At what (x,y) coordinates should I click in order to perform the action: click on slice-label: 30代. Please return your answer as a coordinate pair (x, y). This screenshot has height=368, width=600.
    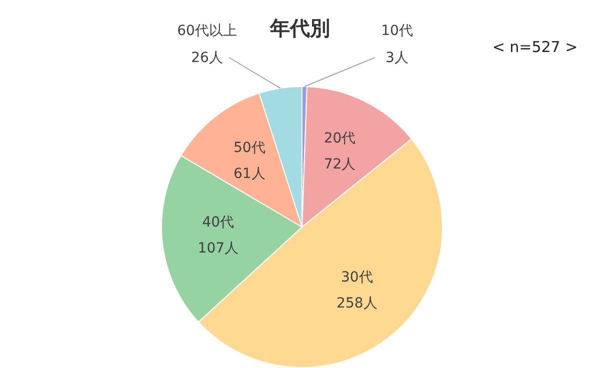
    Looking at the image, I should click on (356, 278).